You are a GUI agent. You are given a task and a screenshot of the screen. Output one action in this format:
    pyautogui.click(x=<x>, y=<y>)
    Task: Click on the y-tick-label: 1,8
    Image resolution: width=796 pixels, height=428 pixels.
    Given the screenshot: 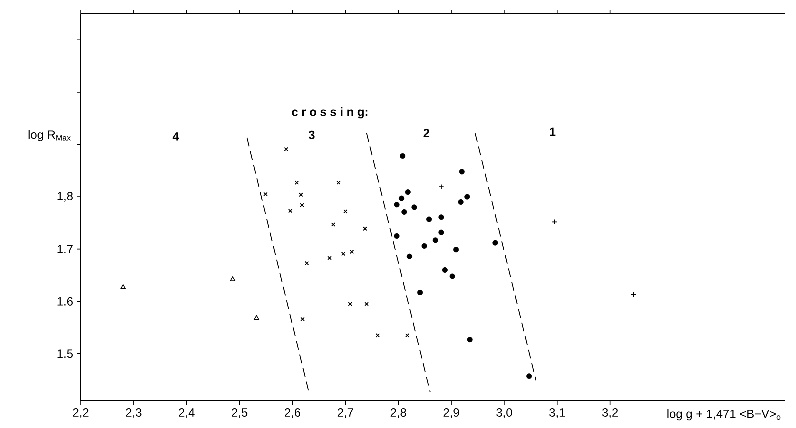 What is the action you would take?
    pyautogui.click(x=65, y=197)
    